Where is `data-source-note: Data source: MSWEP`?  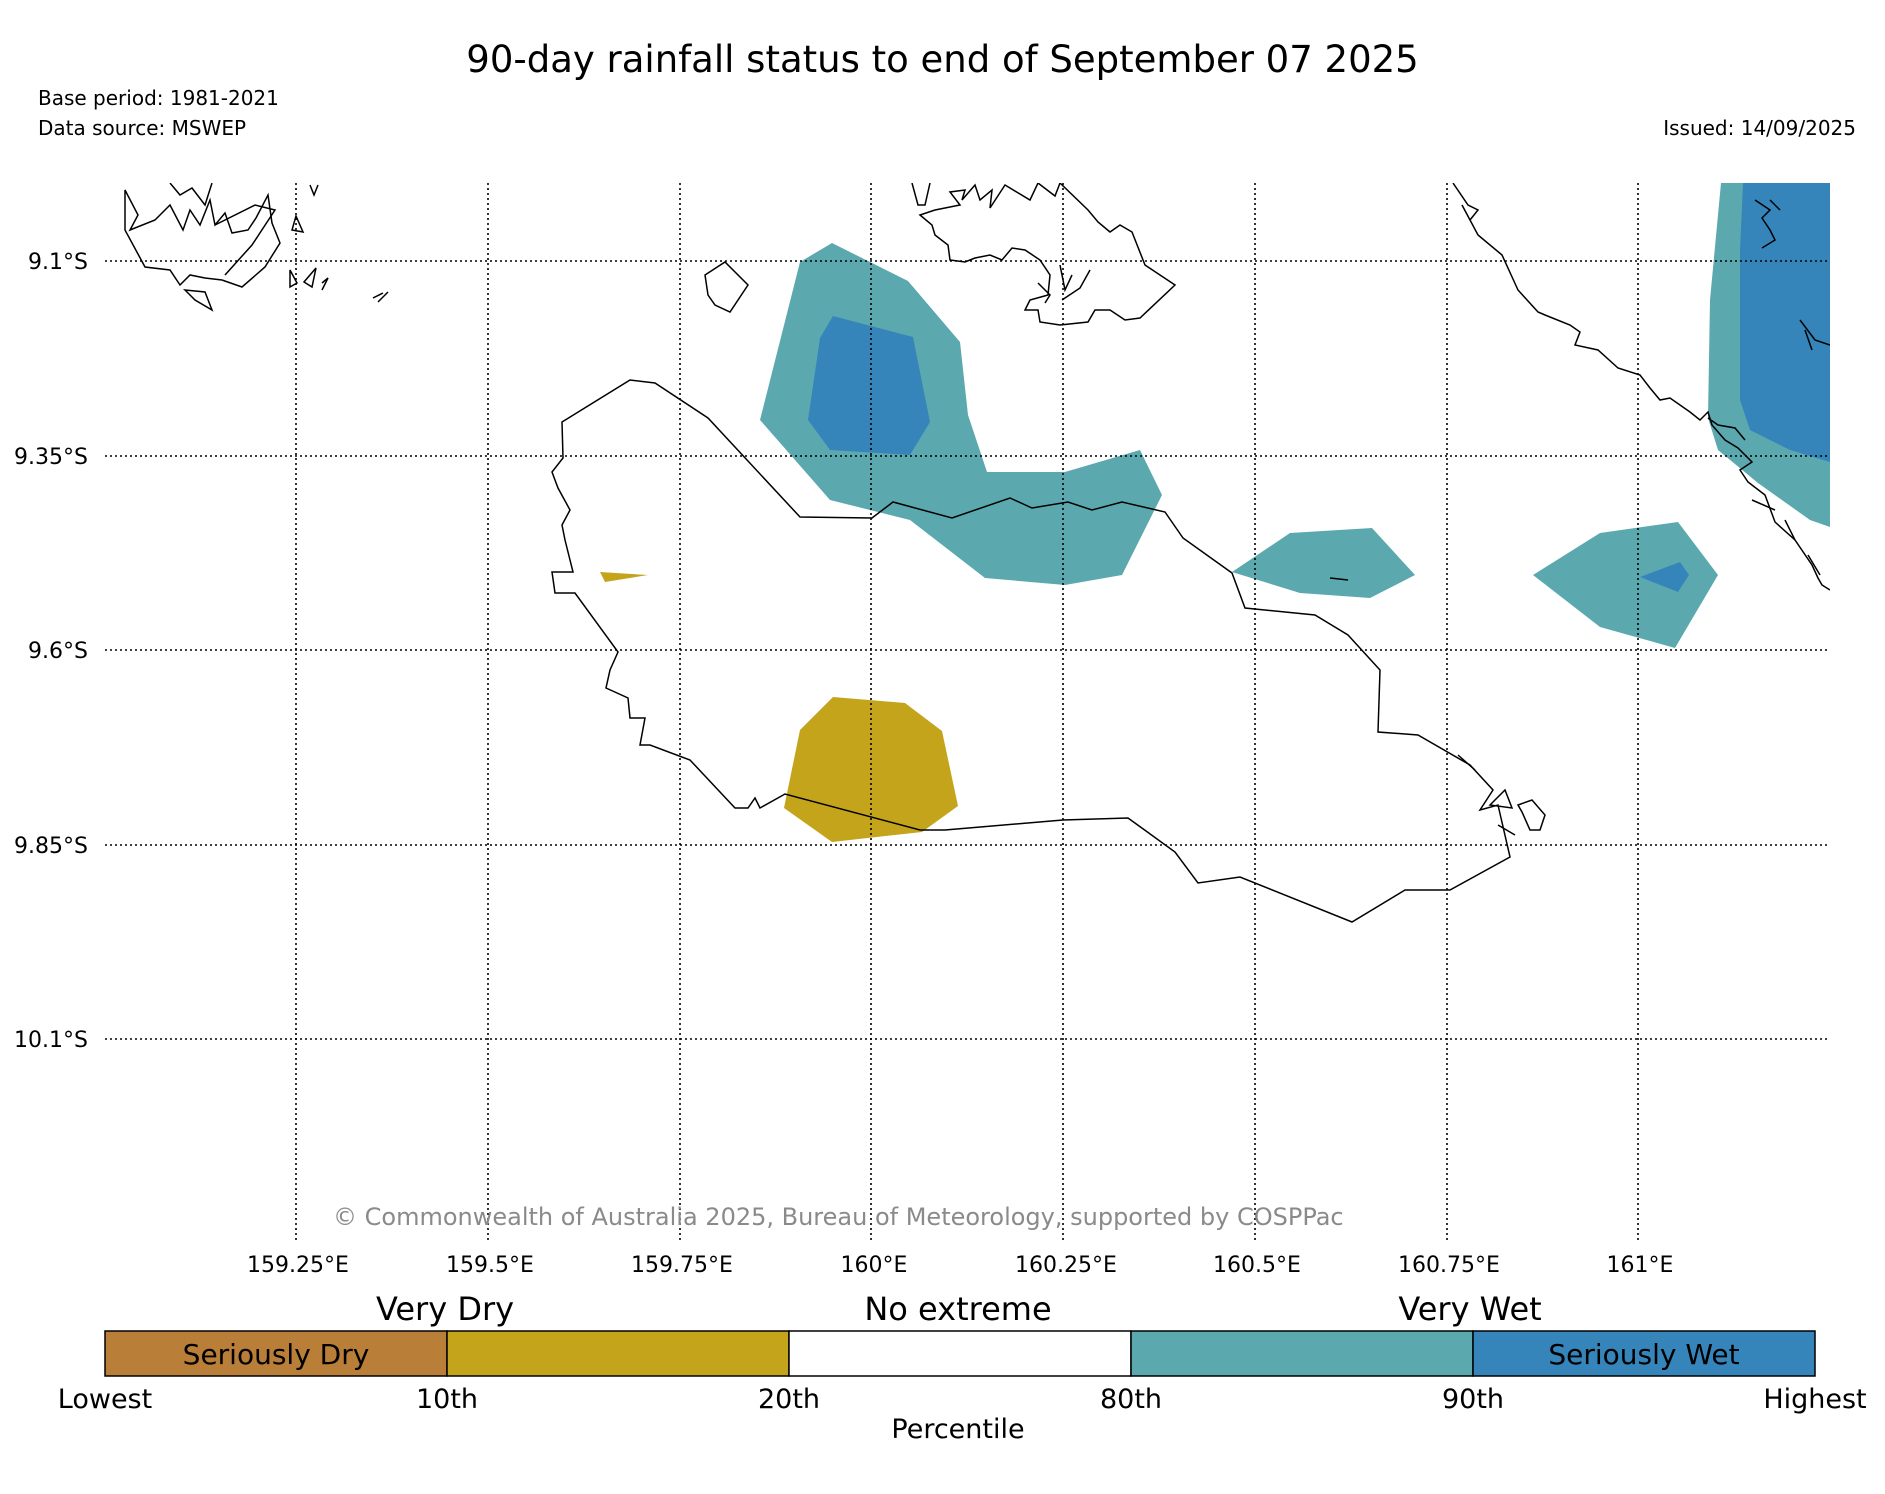 data-source-note: Data source: MSWEP is located at coordinates (142, 128).